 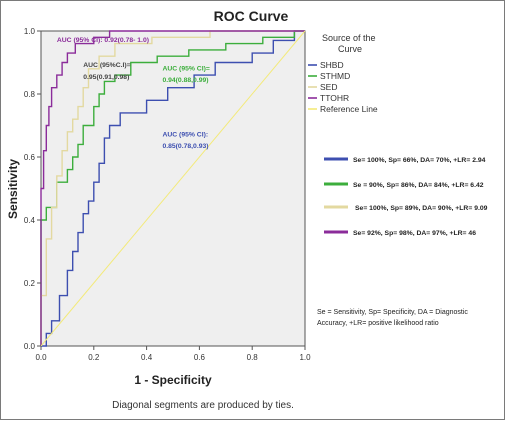 I want to click on y-tick-label: 0.2, so click(x=30, y=283).